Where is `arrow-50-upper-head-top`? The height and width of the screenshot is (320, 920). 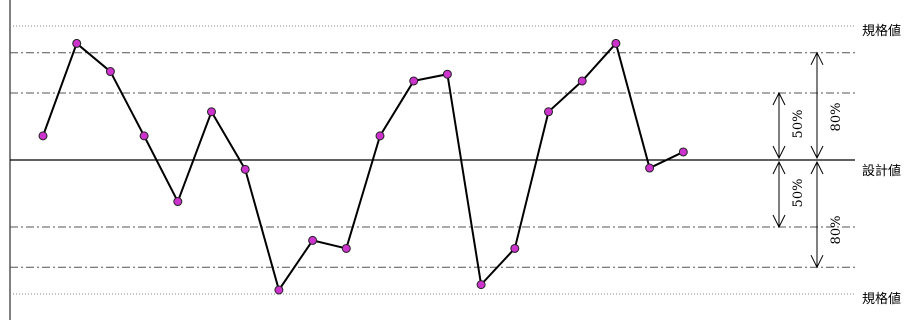 arrow-50-upper-head-top is located at coordinates (779, 98).